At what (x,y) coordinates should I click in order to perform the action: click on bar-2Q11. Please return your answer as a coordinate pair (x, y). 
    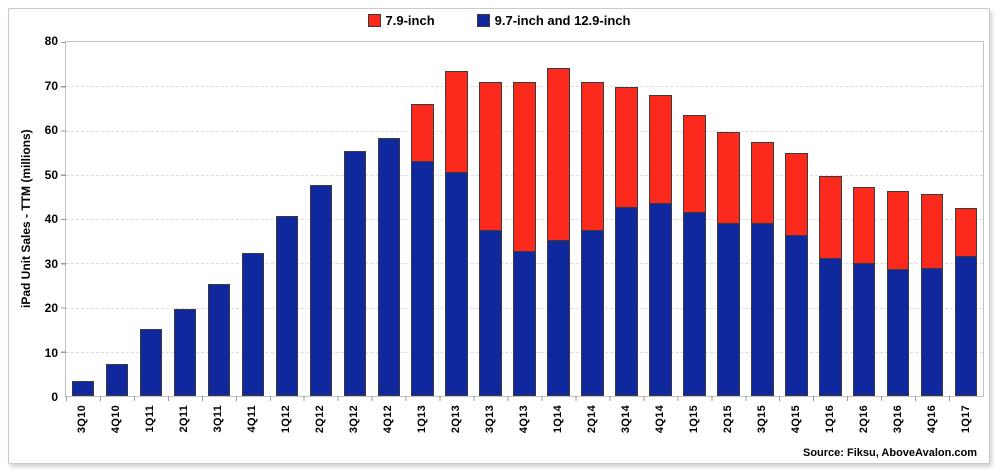
    Looking at the image, I should click on (185, 219).